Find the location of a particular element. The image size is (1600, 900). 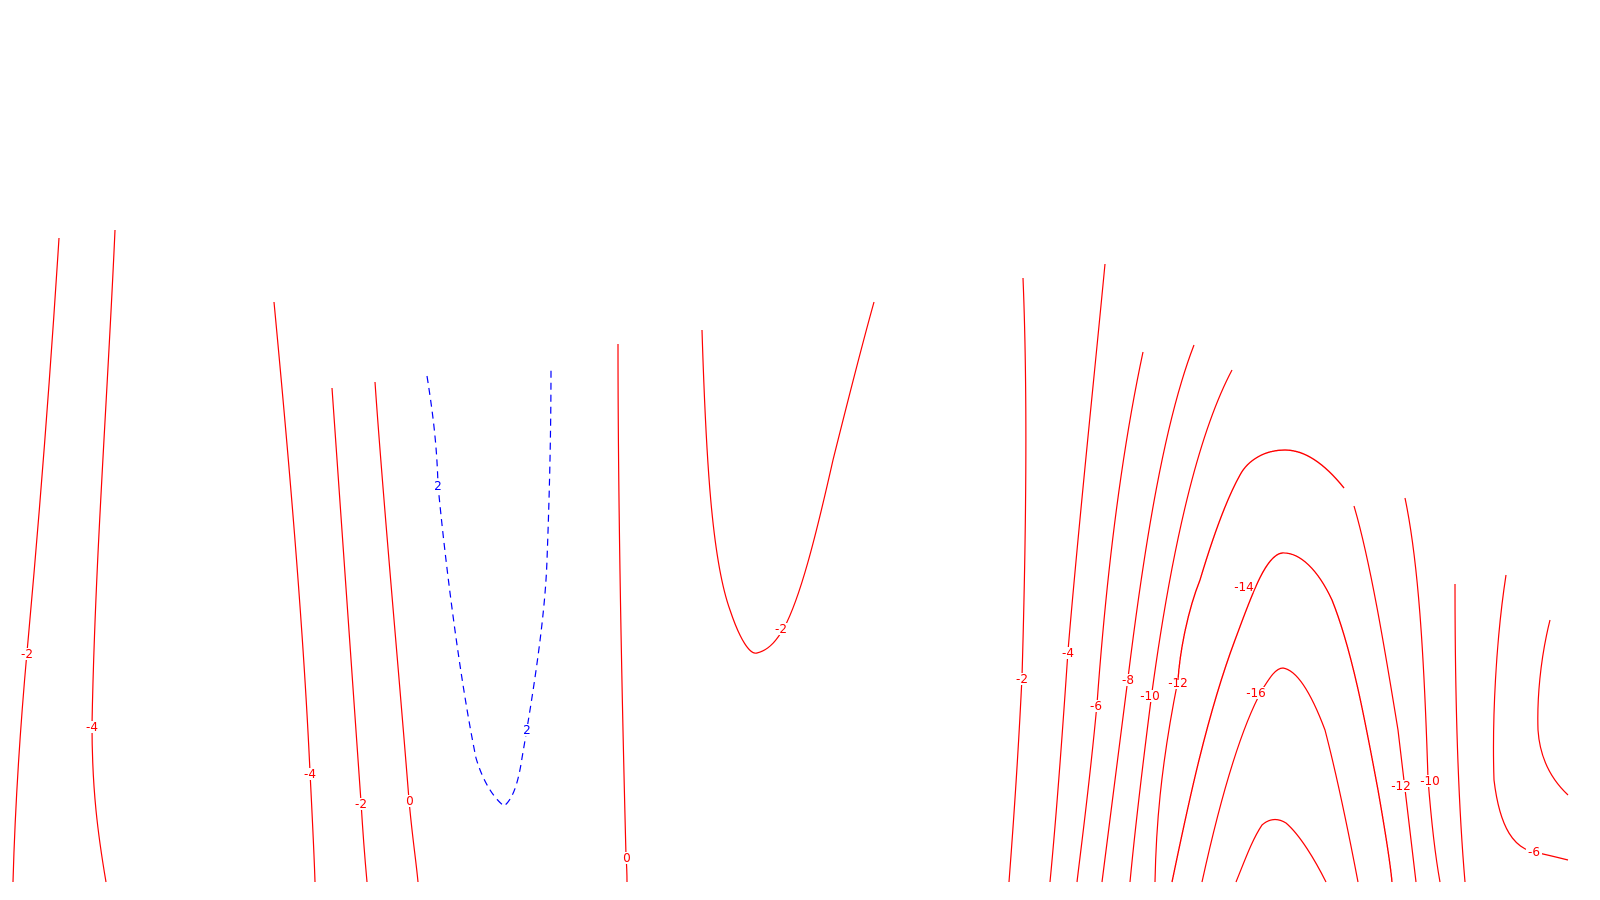

contour-label: -14 is located at coordinates (1244, 587).